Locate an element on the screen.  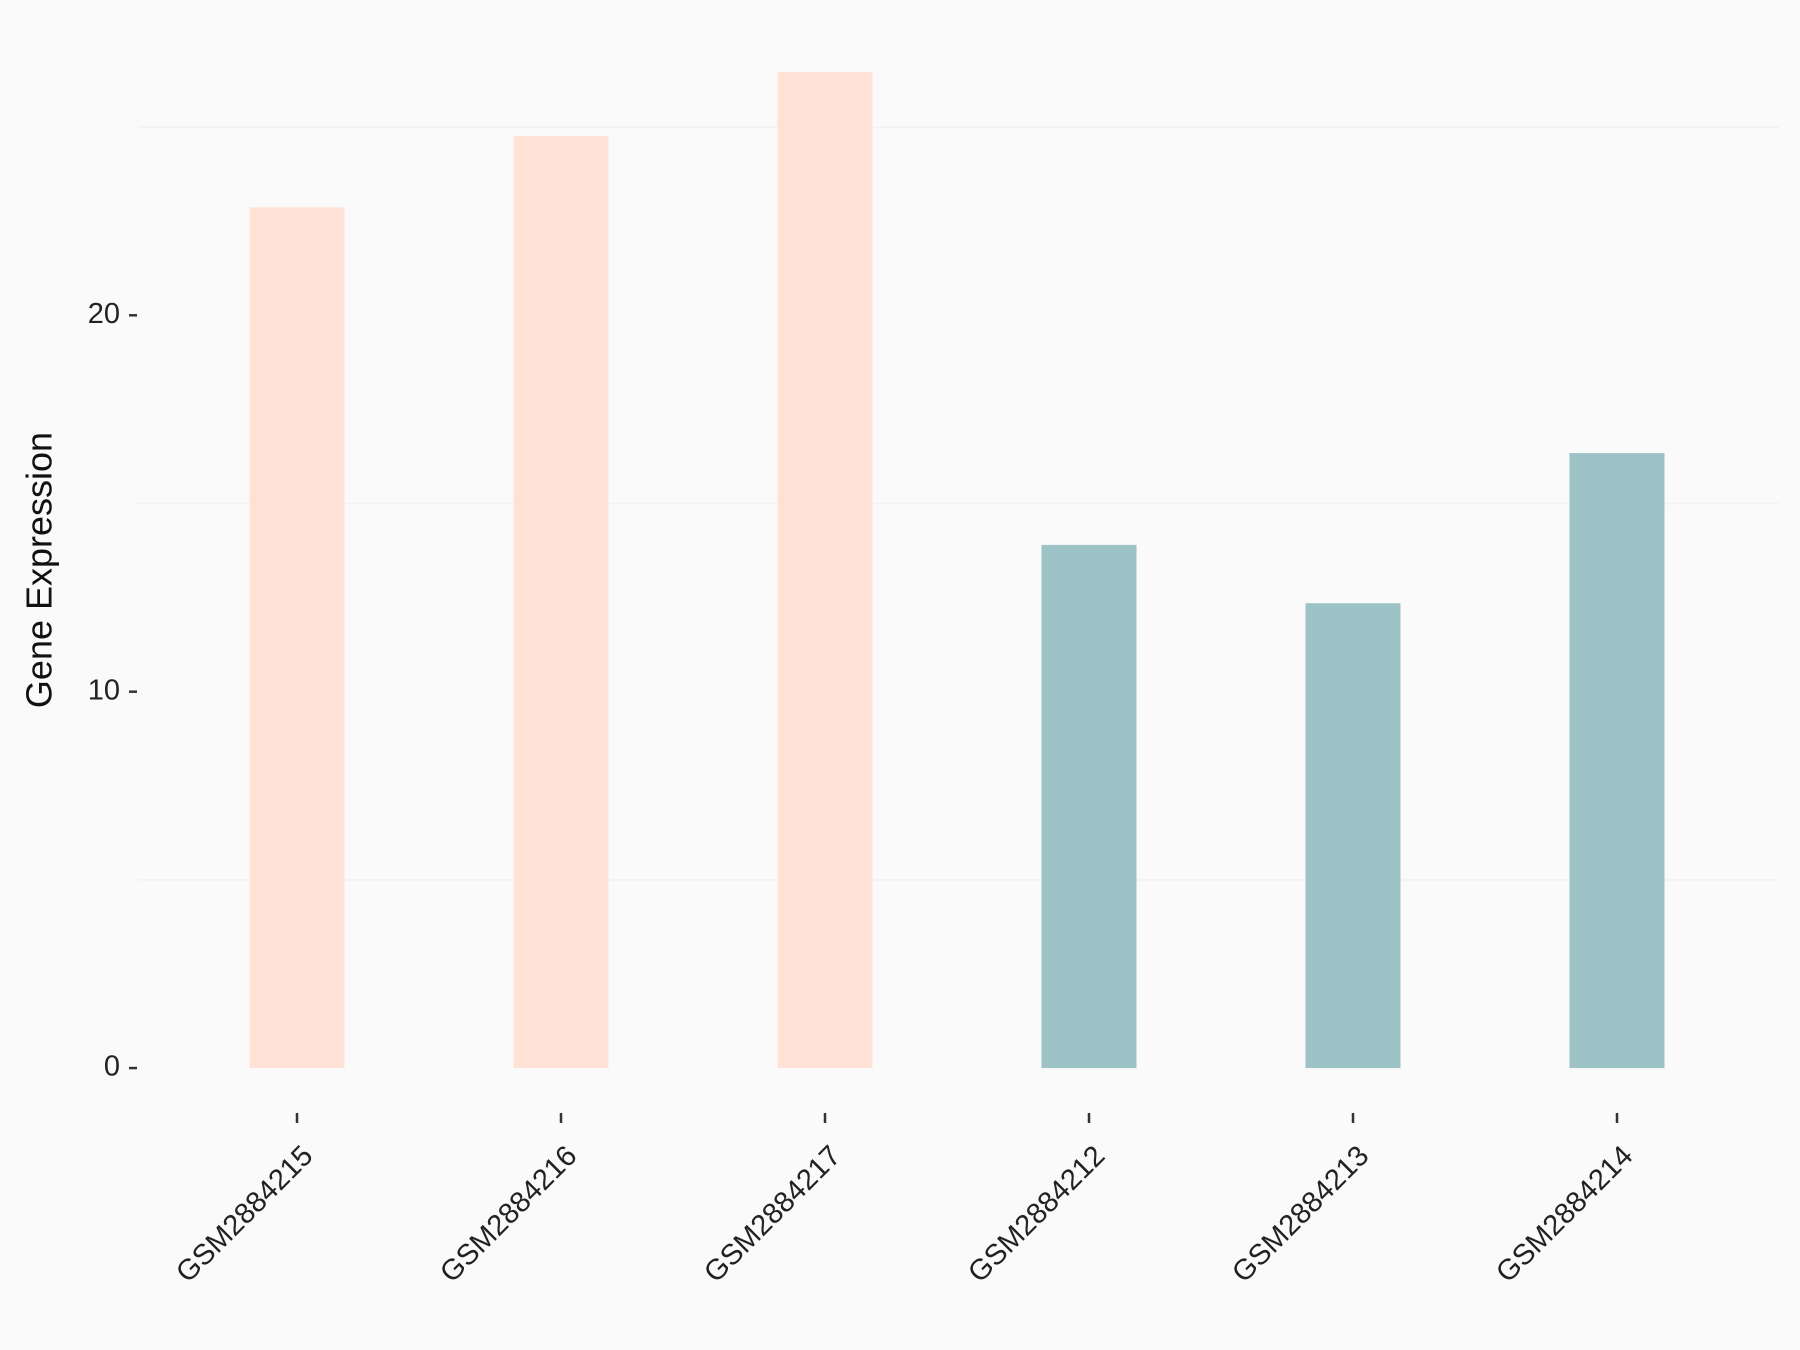
y-tick-label: 0 is located at coordinates (112, 1067).